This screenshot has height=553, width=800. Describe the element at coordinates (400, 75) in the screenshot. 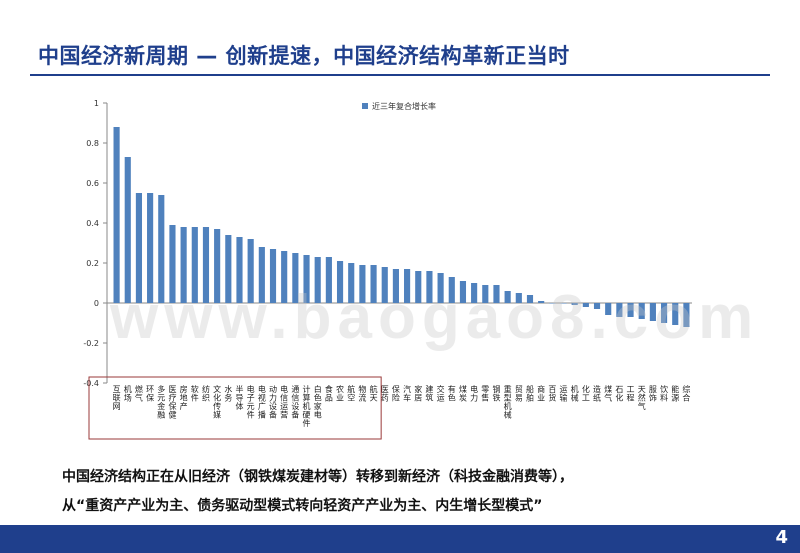

I see `title-divider` at that location.